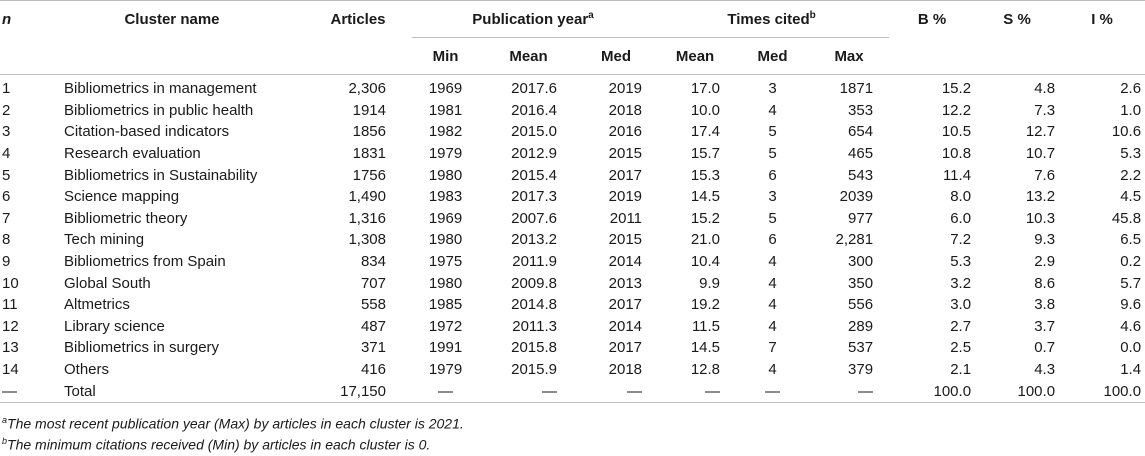  What do you see at coordinates (534, 305) in the screenshot?
I see `cell-py-mean: 2014.8` at bounding box center [534, 305].